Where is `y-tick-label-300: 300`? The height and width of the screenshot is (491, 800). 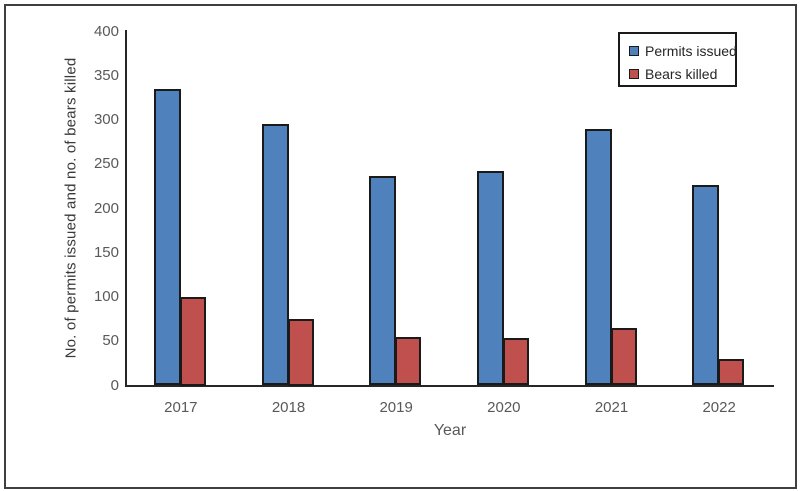
y-tick-label-300: 300 is located at coordinates (106, 119).